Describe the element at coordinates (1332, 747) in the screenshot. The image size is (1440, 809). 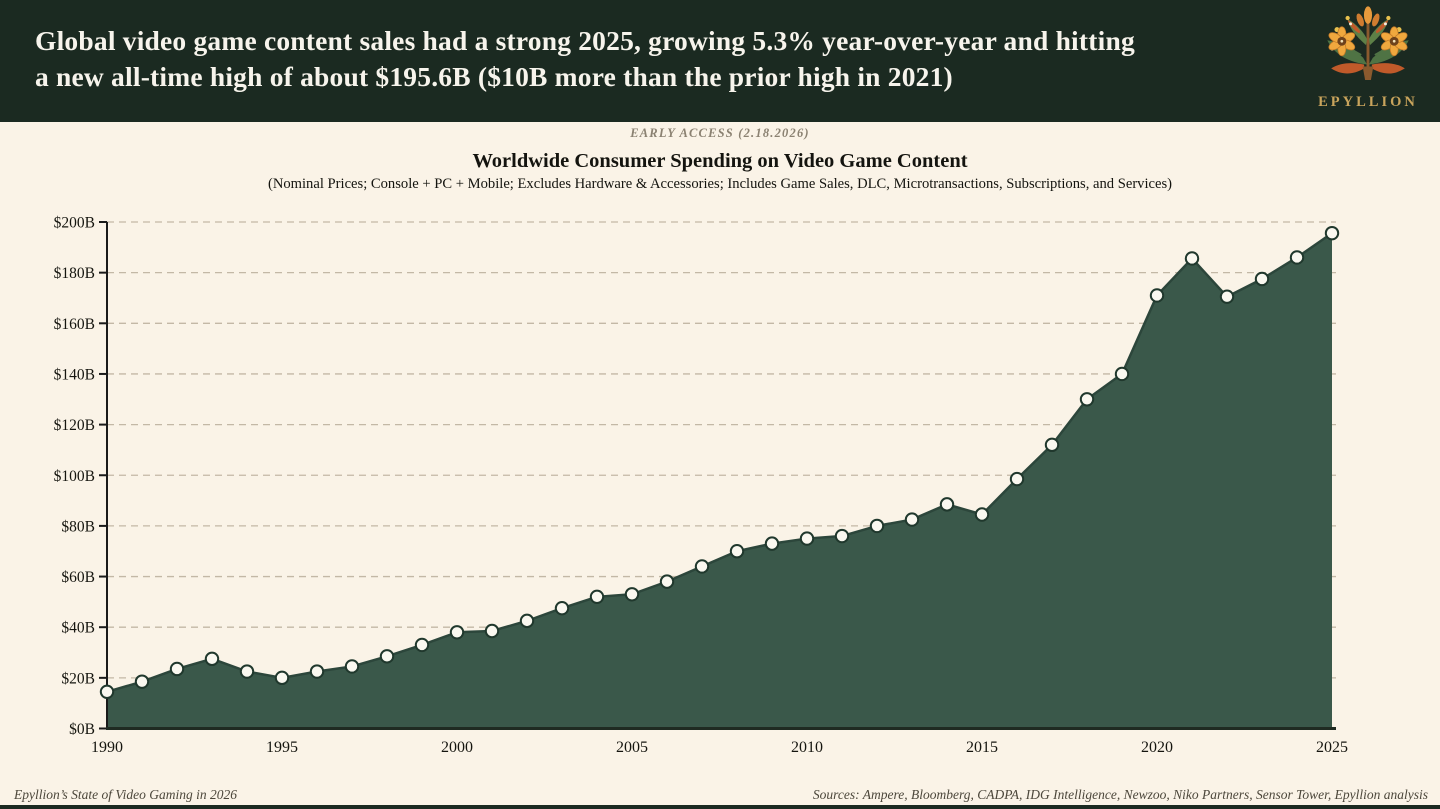
I see `x-tick-label: 2025` at that location.